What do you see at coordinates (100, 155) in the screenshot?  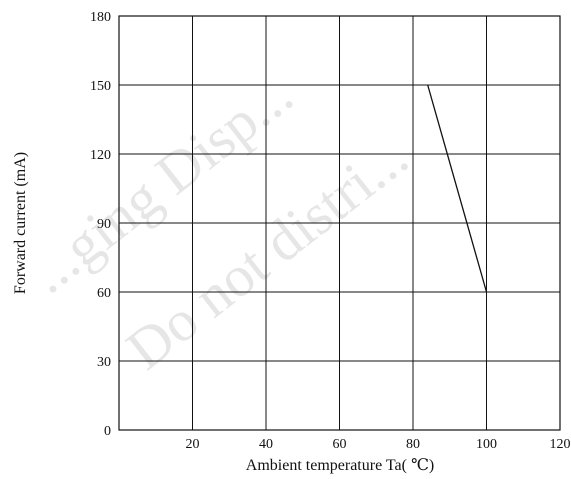 I see `y-tick-label-120: 120` at bounding box center [100, 155].